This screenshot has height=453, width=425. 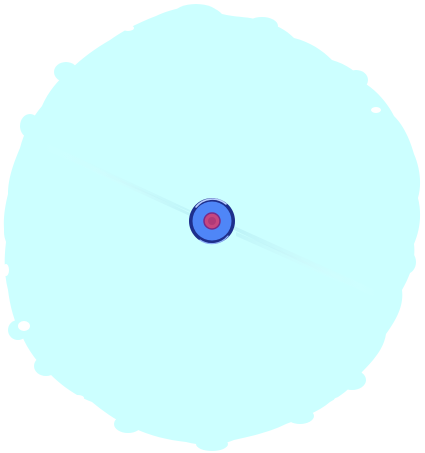 I want to click on target-icon, so click(x=212, y=221).